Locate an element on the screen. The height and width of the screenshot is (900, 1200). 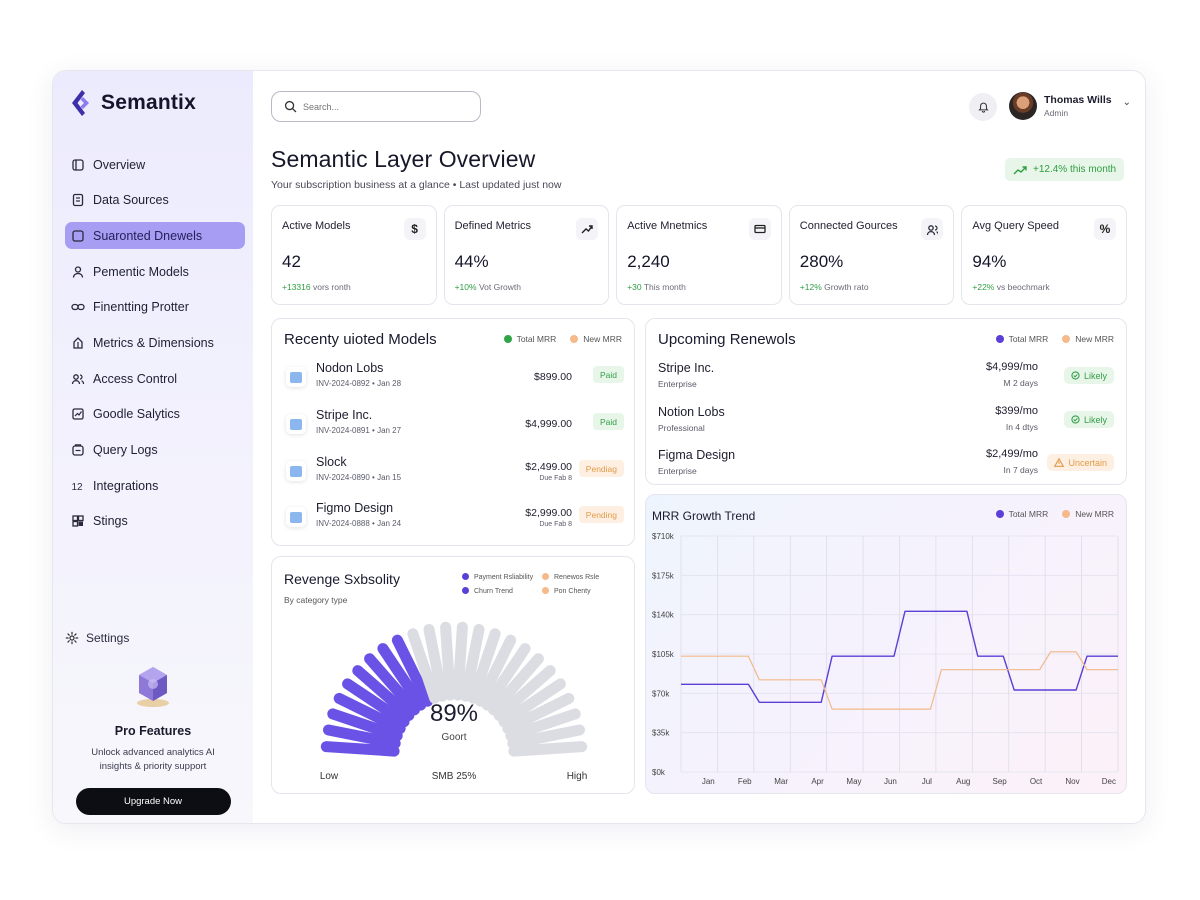
sidebar-item-integrations: 12 Integrations is located at coordinates (155, 485).